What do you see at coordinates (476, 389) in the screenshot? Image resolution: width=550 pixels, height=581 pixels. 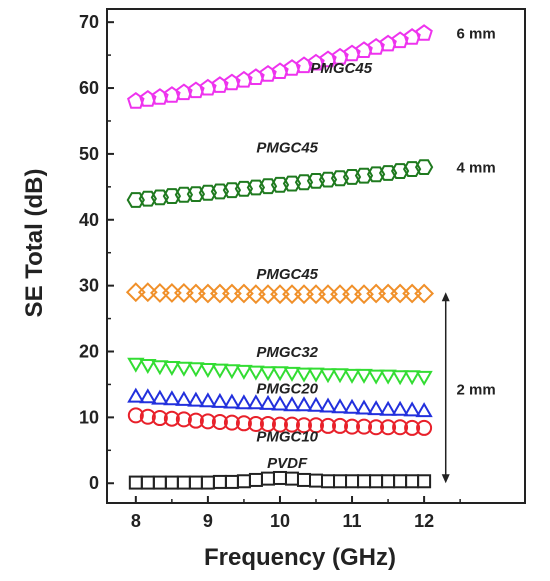 I see `thickness-label: 2 mm` at bounding box center [476, 389].